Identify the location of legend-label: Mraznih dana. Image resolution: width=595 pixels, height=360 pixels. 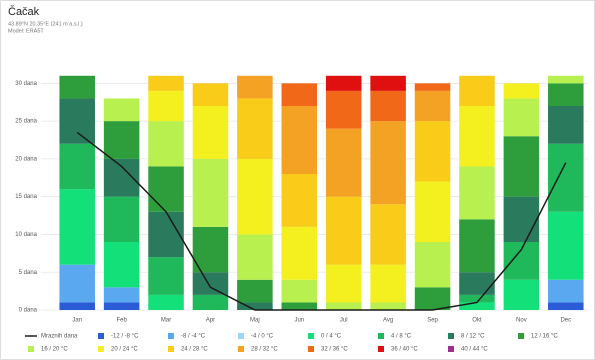
(59, 337).